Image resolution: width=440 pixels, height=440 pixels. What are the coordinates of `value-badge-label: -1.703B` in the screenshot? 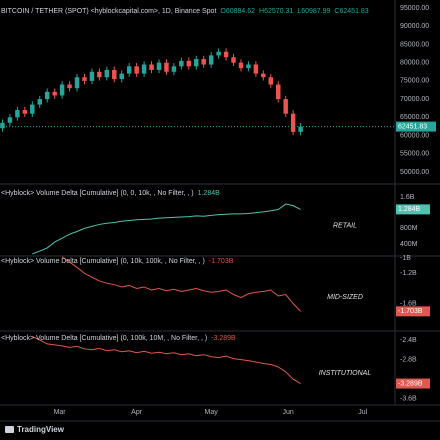 It's located at (410, 311).